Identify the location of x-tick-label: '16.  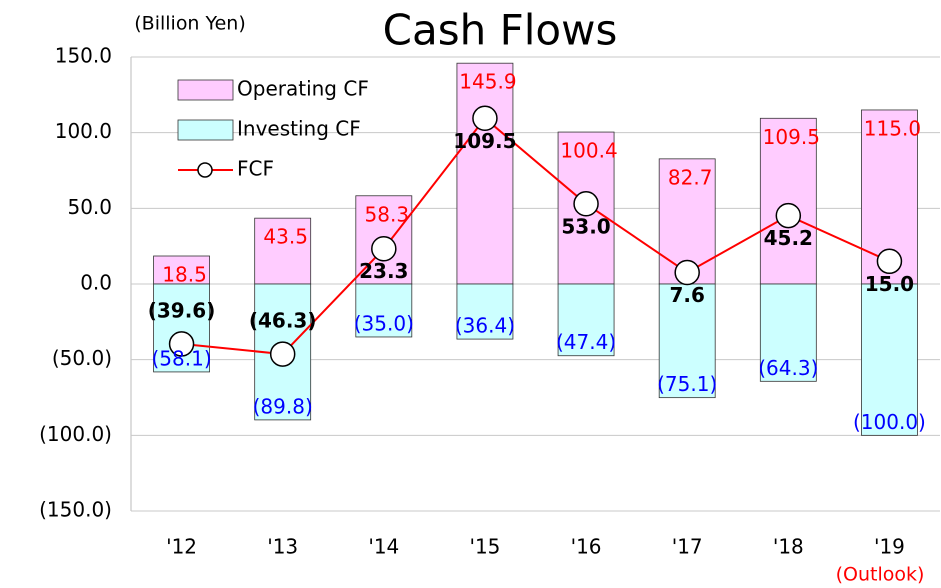
(586, 547).